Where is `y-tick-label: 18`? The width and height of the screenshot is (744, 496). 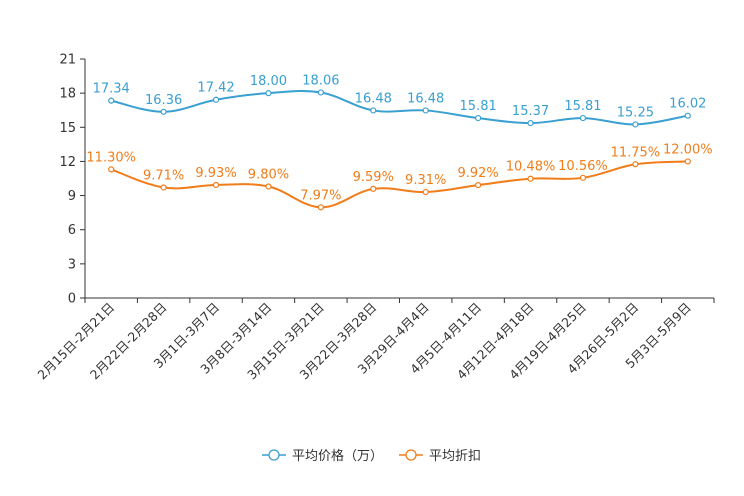 y-tick-label: 18 is located at coordinates (67, 94).